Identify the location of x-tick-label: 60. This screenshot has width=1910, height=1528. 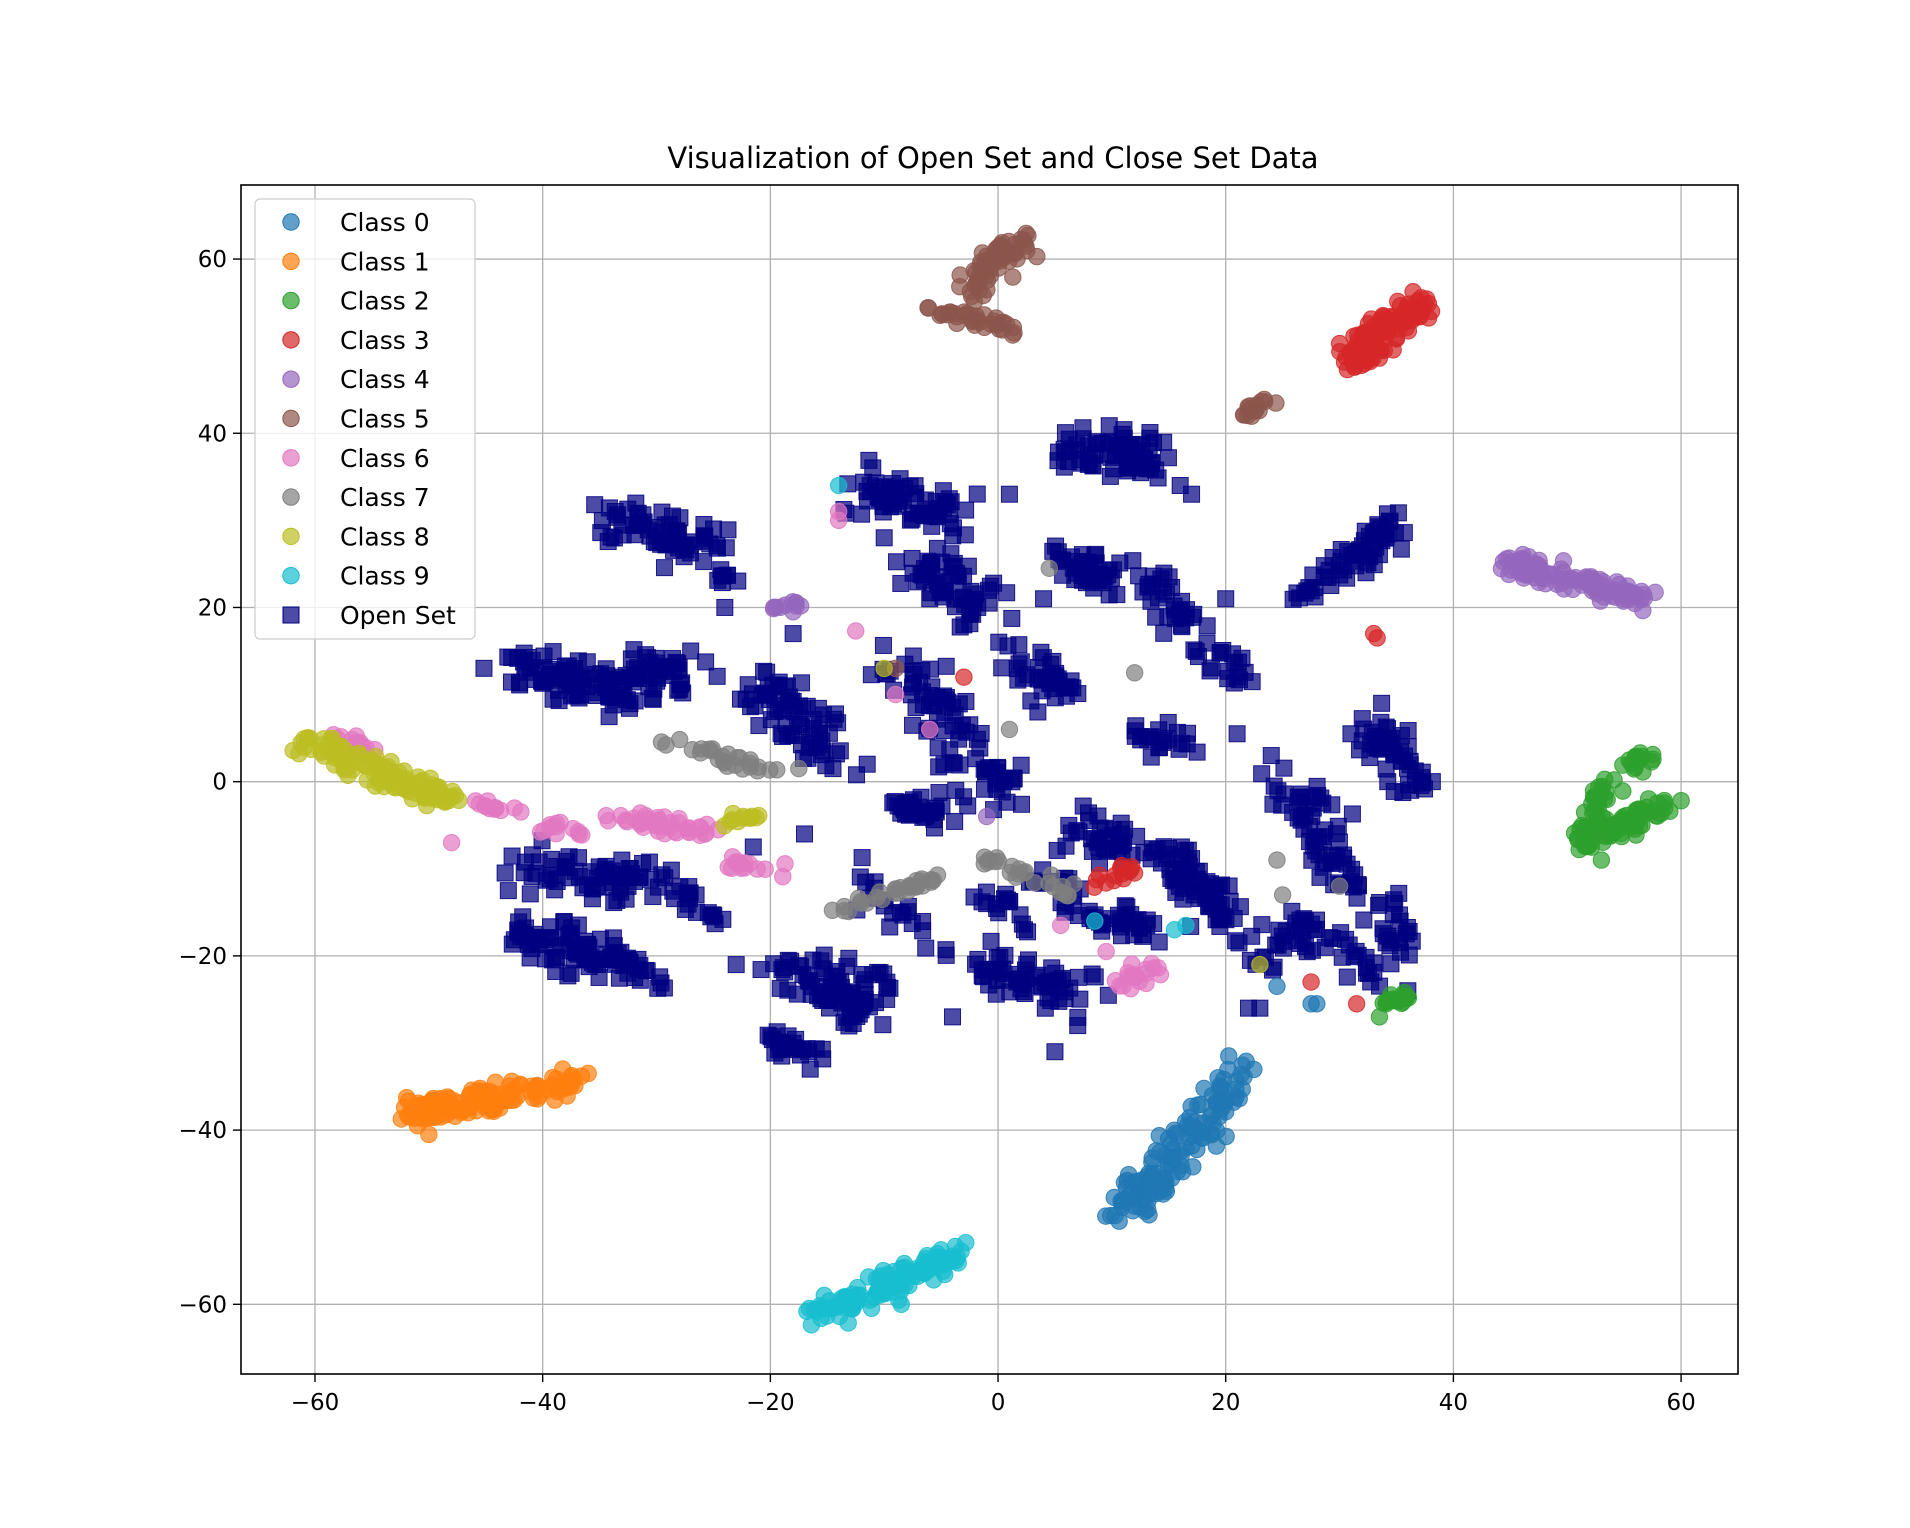
(1680, 1403).